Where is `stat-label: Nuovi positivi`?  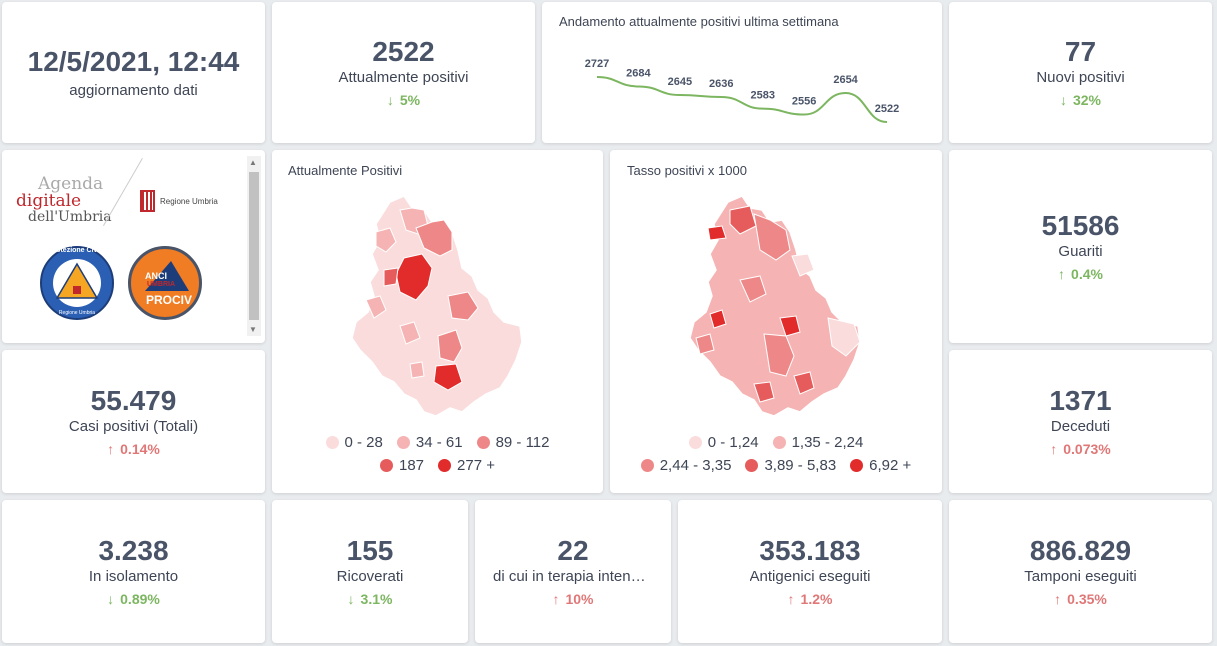 stat-label: Nuovi positivi is located at coordinates (1080, 77).